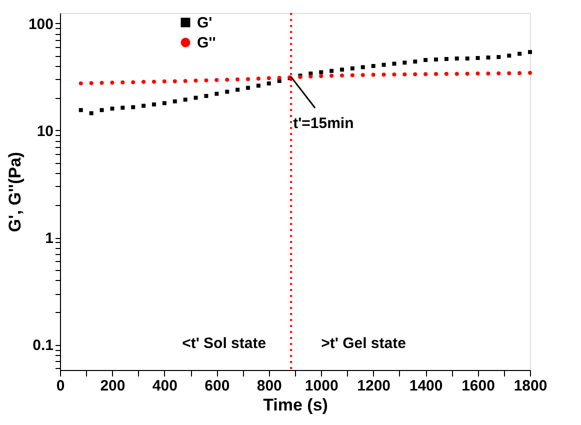 The image size is (581, 425). Describe the element at coordinates (323, 123) in the screenshot. I see `annotation: t'=15min` at that location.